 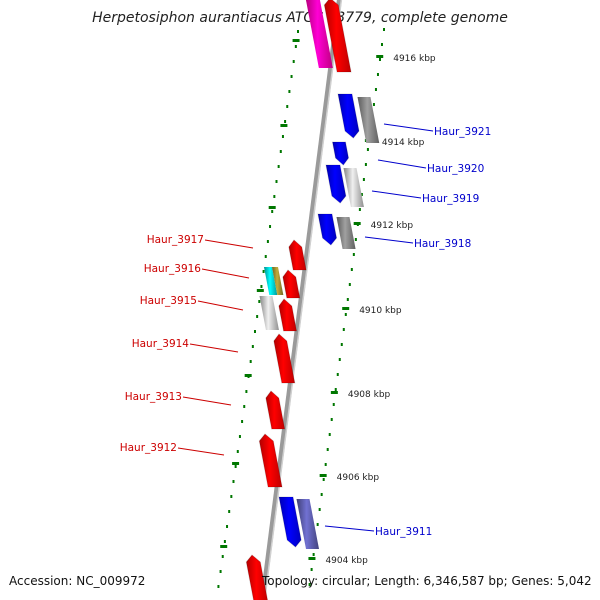 What do you see at coordinates (403, 532) in the screenshot?
I see `gene-label-haur_3911: Haur_3911` at bounding box center [403, 532].